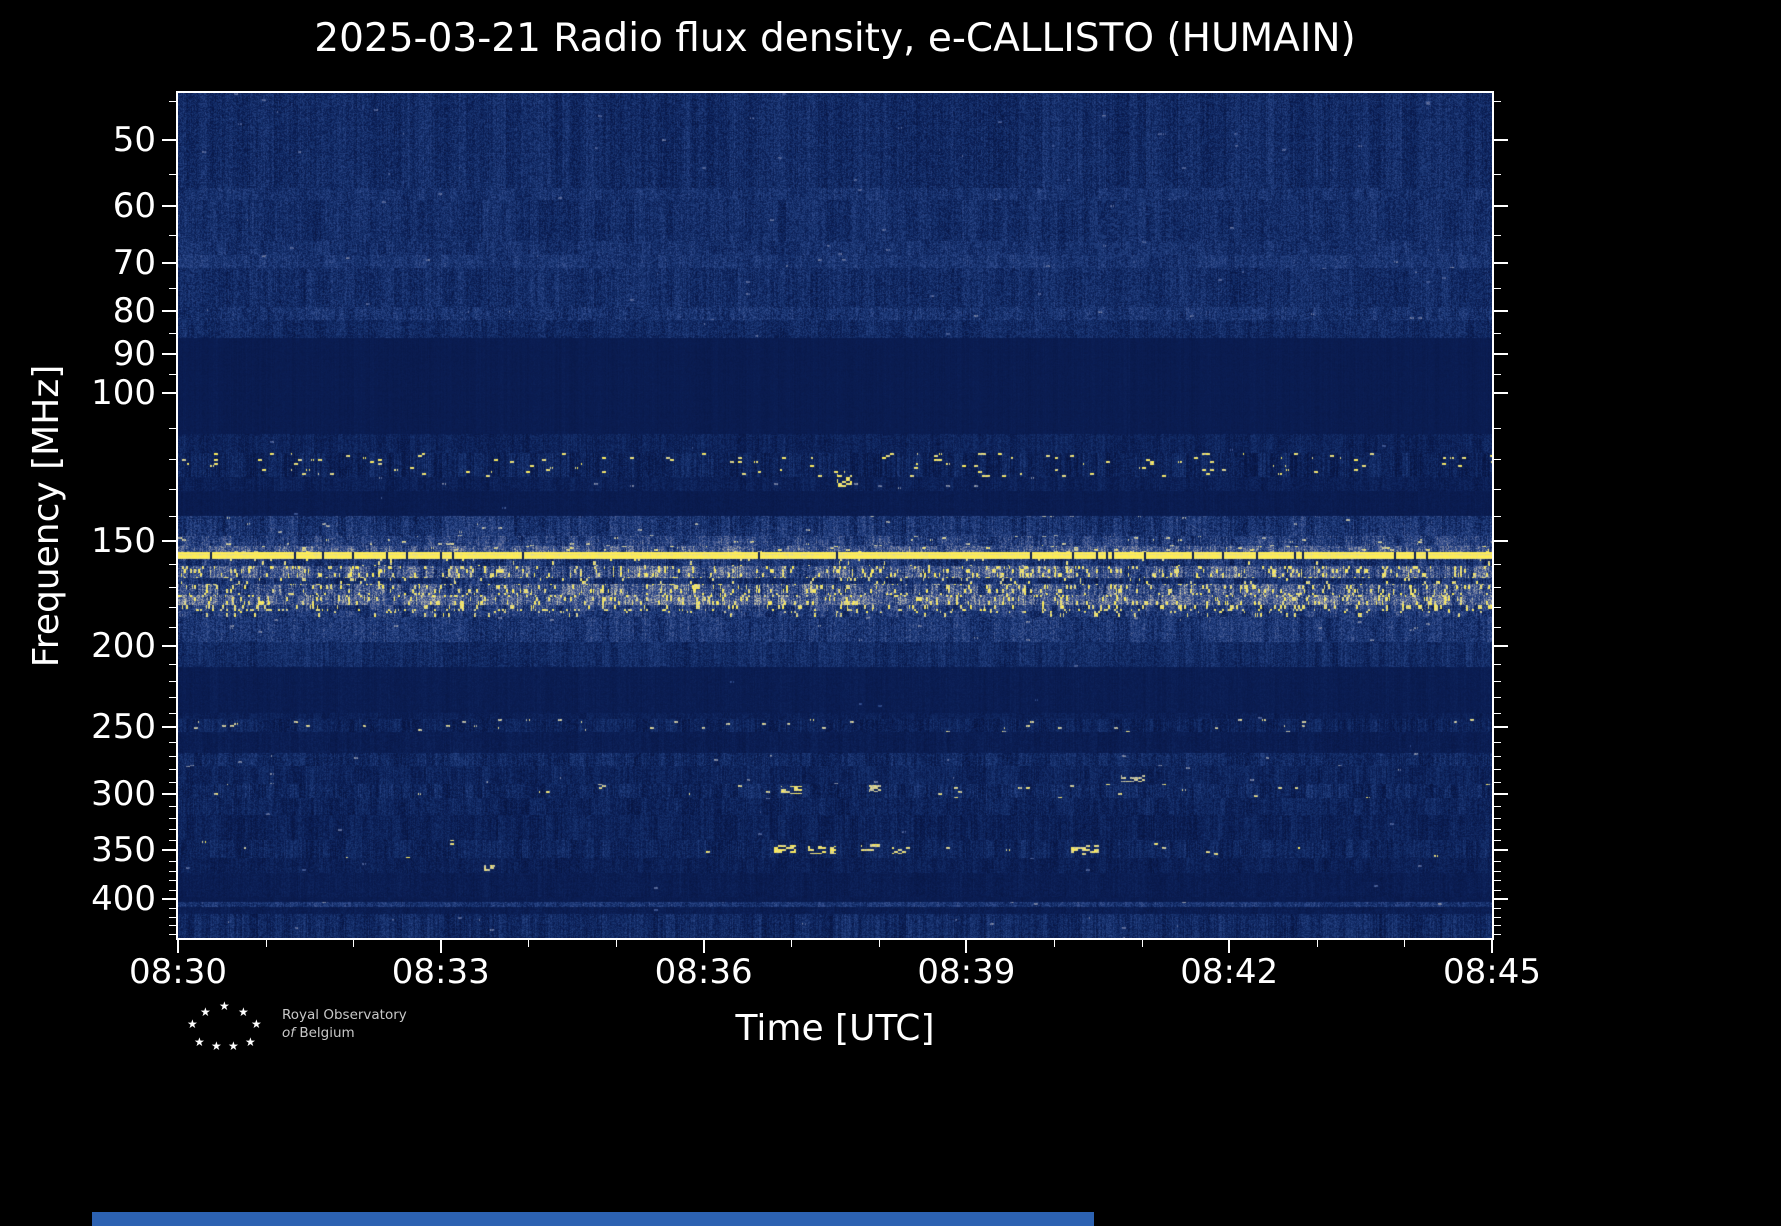 Image resolution: width=1781 pixels, height=1226 pixels. I want to click on y-tick-label: 80, so click(134, 311).